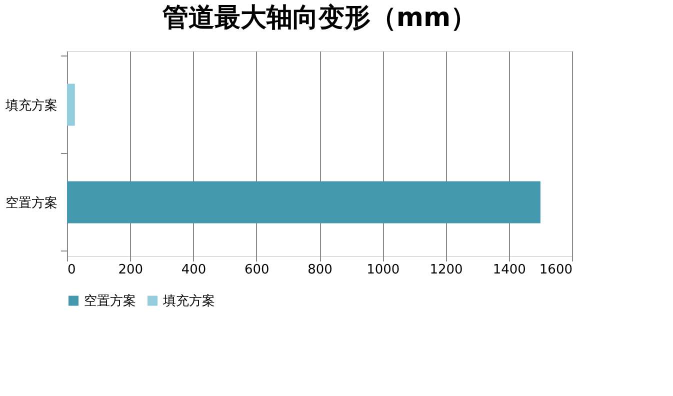  Describe the element at coordinates (509, 270) in the screenshot. I see `x-tick-label: 1400` at that location.